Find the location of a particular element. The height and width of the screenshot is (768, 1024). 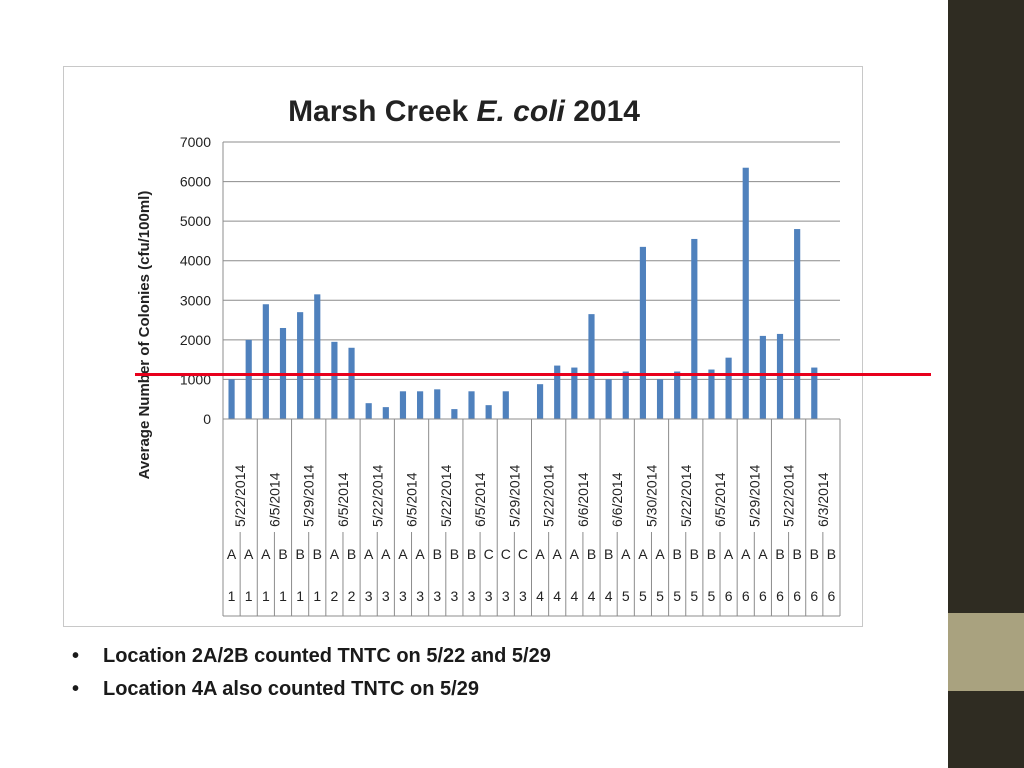

x-date-label: 6/3/2014 is located at coordinates (823, 499).